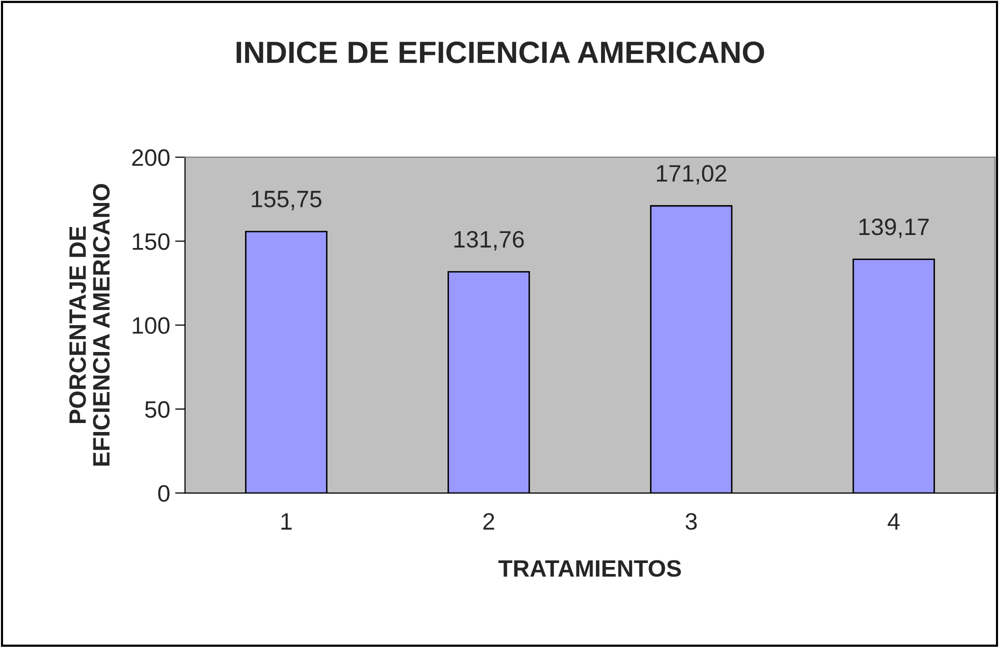 Image resolution: width=1000 pixels, height=647 pixels. Describe the element at coordinates (151, 241) in the screenshot. I see `y-tick-label: 150` at that location.